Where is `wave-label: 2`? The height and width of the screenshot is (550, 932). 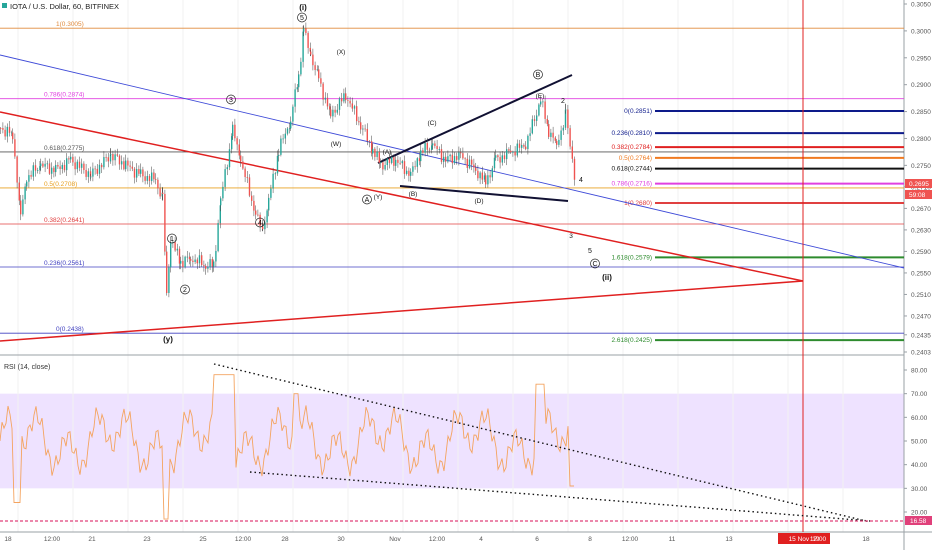
wave-label: 2 is located at coordinates (185, 290).